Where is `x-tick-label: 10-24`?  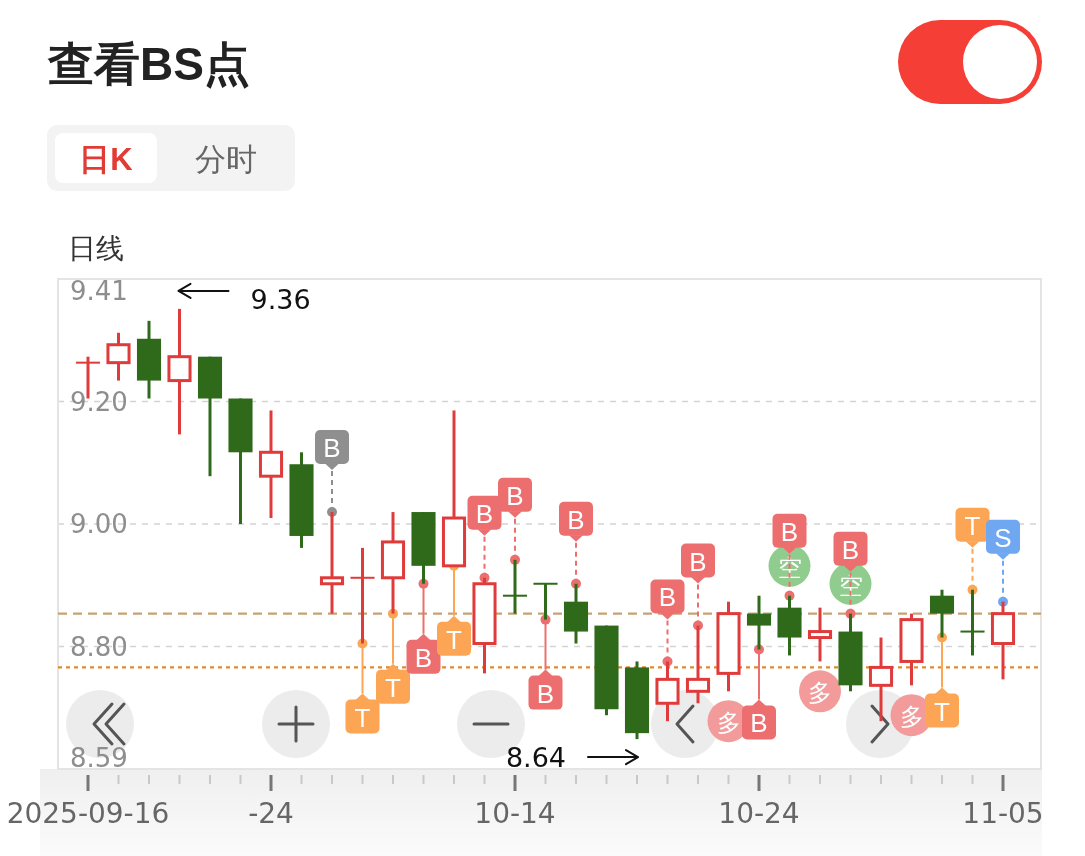 x-tick-label: 10-24 is located at coordinates (759, 813).